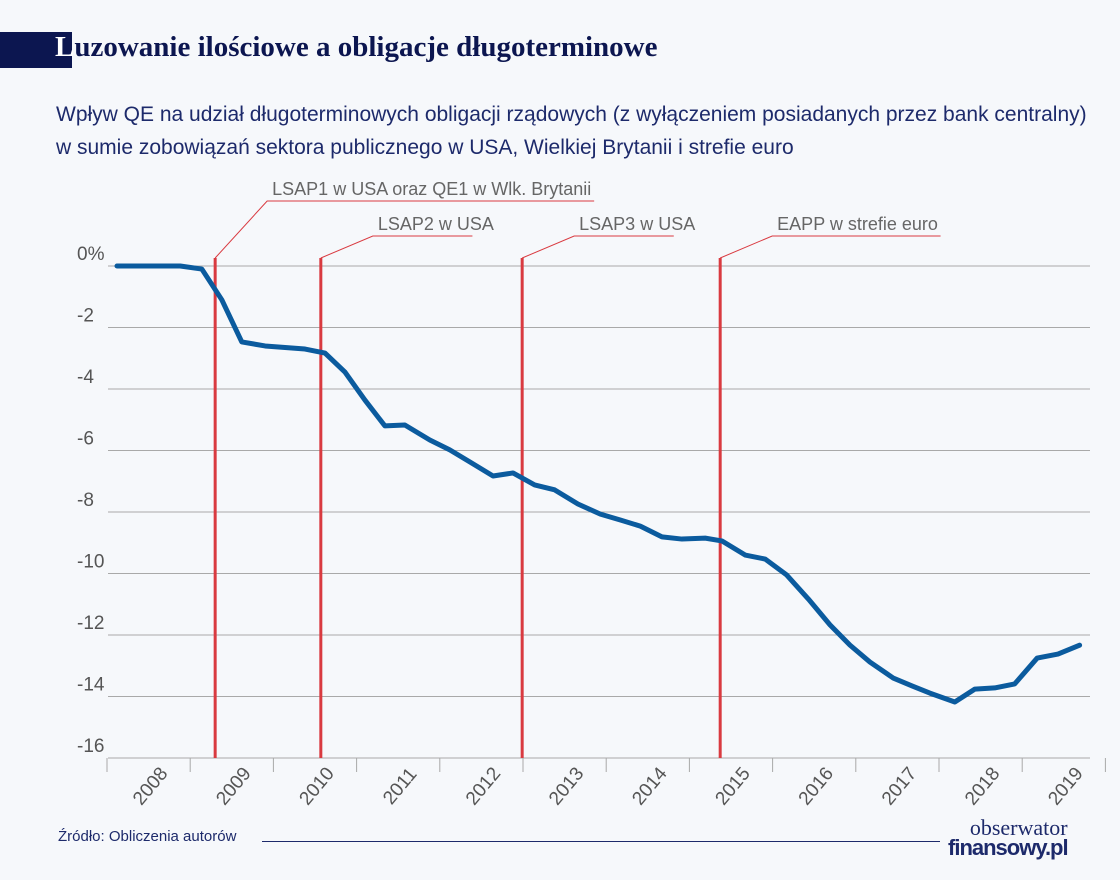  Describe the element at coordinates (85, 439) in the screenshot. I see `y-tick-label: -6` at that location.